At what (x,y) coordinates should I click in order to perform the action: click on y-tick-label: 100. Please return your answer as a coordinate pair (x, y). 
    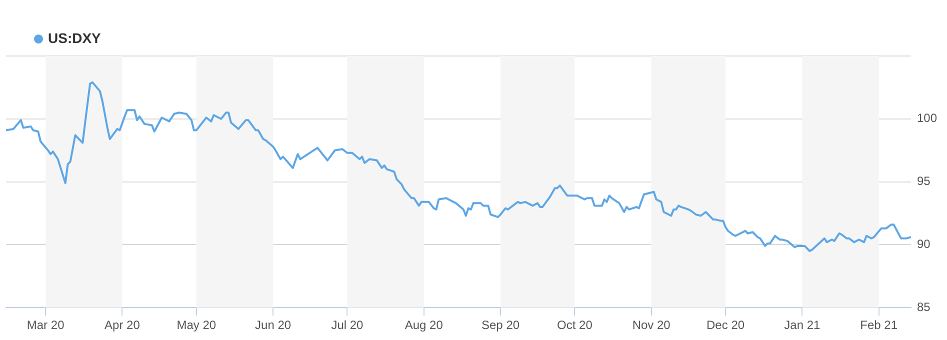
    Looking at the image, I should click on (927, 118).